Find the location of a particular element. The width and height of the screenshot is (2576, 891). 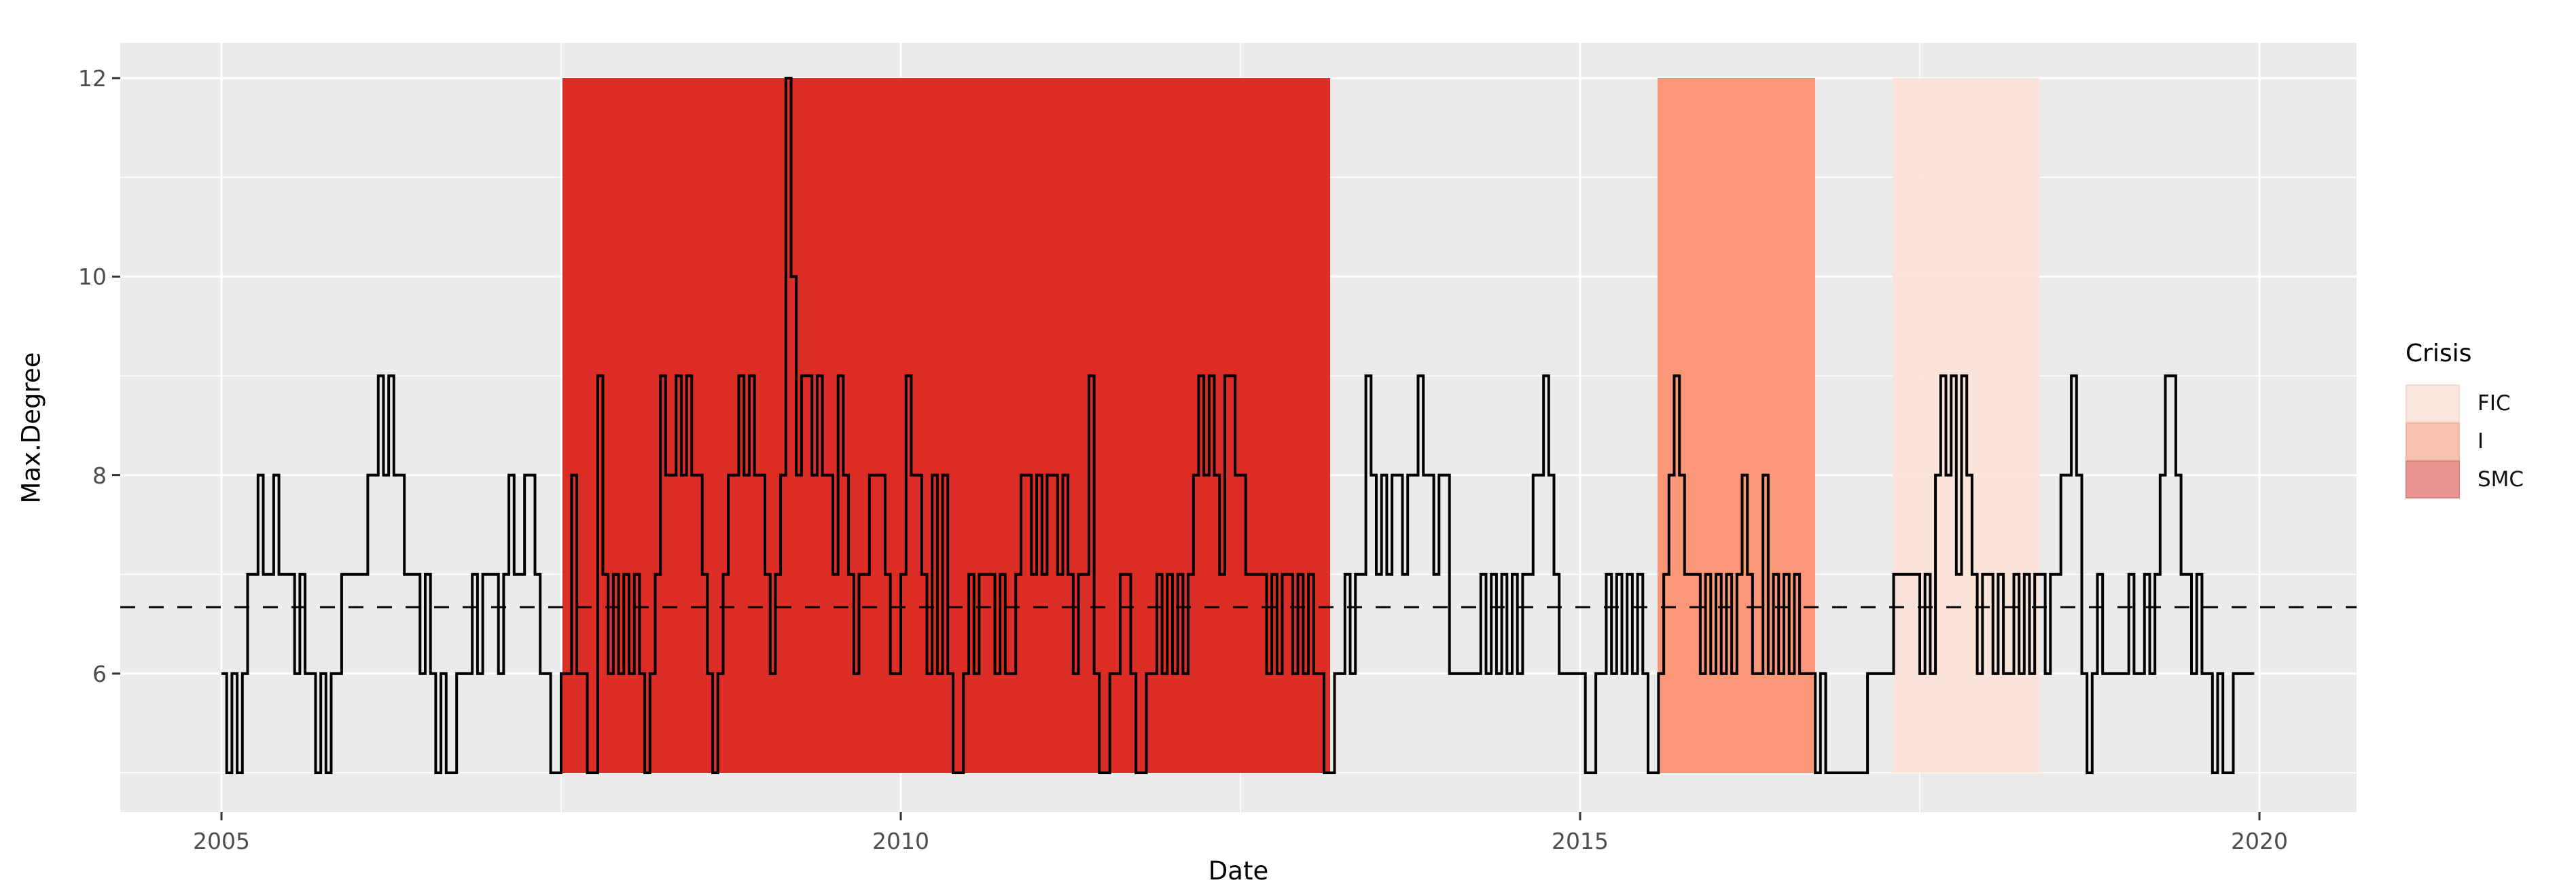

legend-swatch-smc is located at coordinates (2432, 479).